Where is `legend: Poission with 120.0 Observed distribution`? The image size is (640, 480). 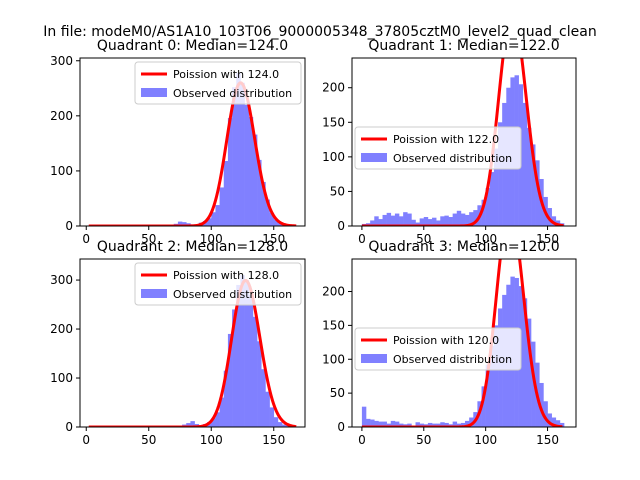 legend: Poission with 120.0 Observed distribution is located at coordinates (438, 349).